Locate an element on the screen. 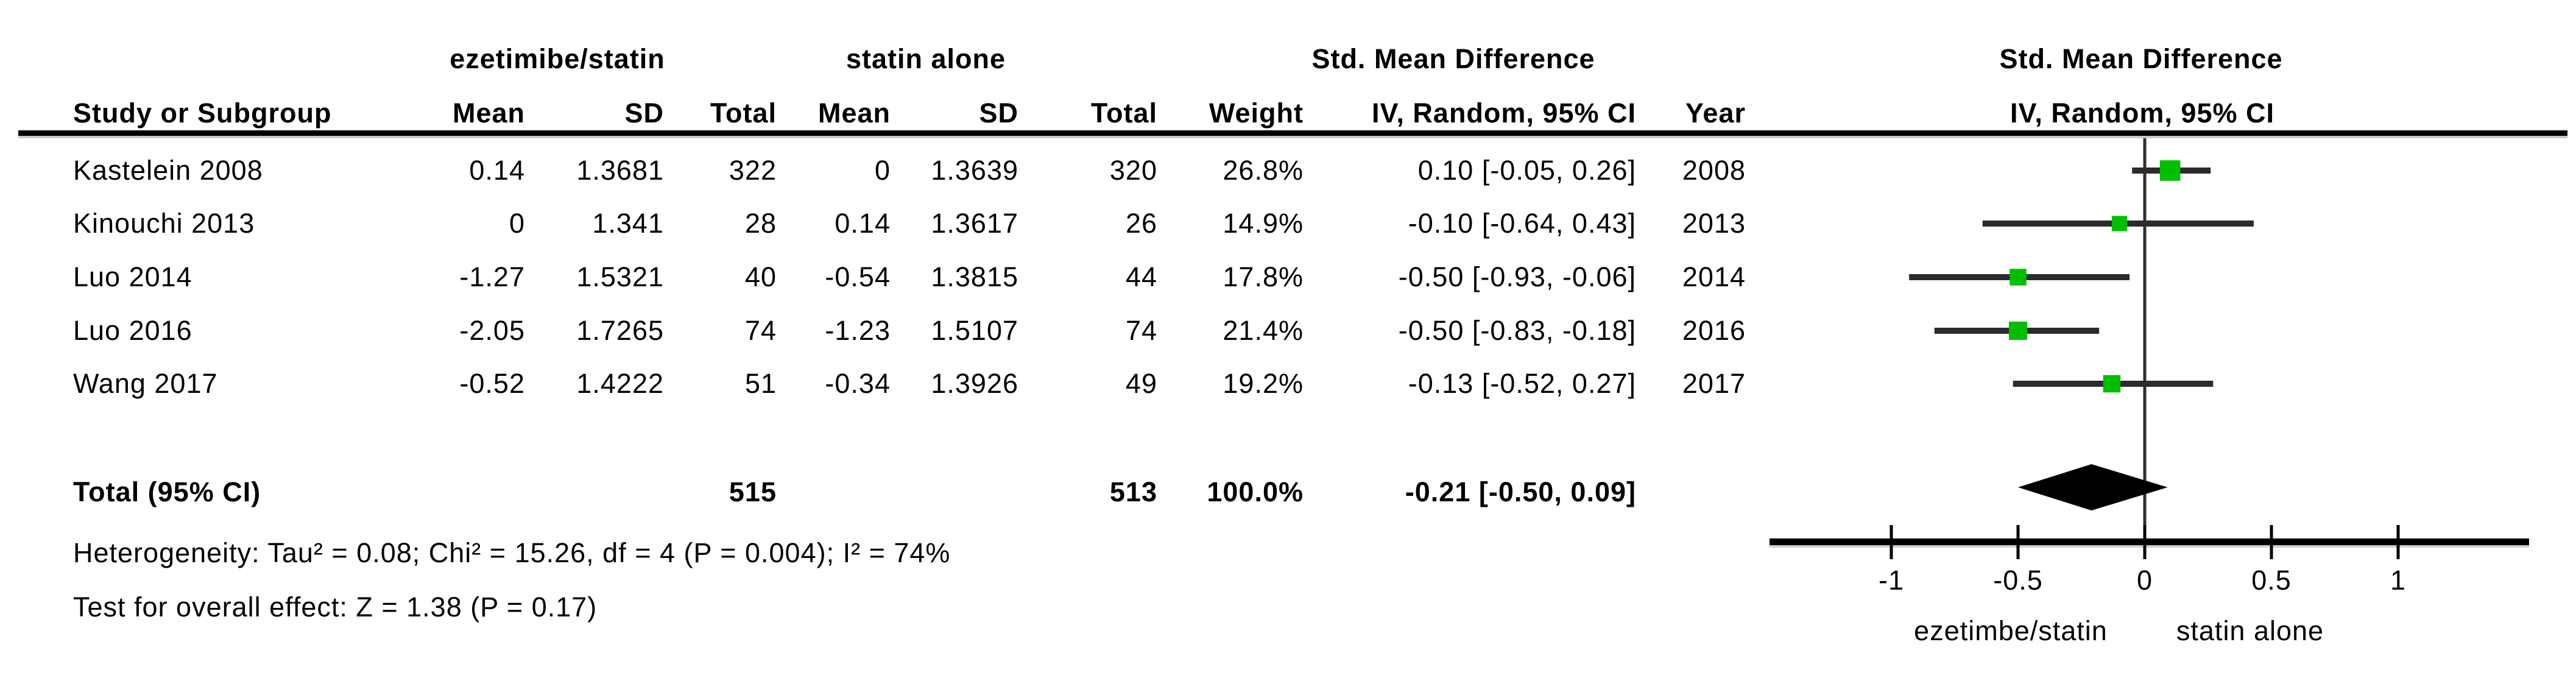  total-control: 49 is located at coordinates (1141, 384).